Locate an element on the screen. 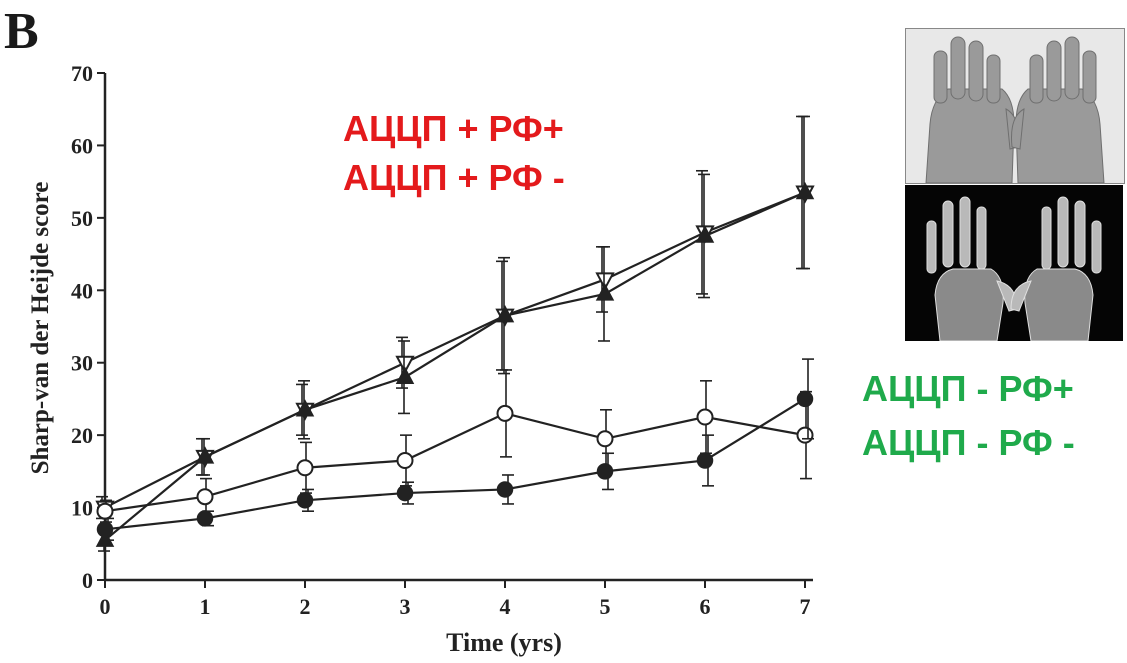 This screenshot has height=663, width=1127. panel-label: B is located at coordinates (21, 31).